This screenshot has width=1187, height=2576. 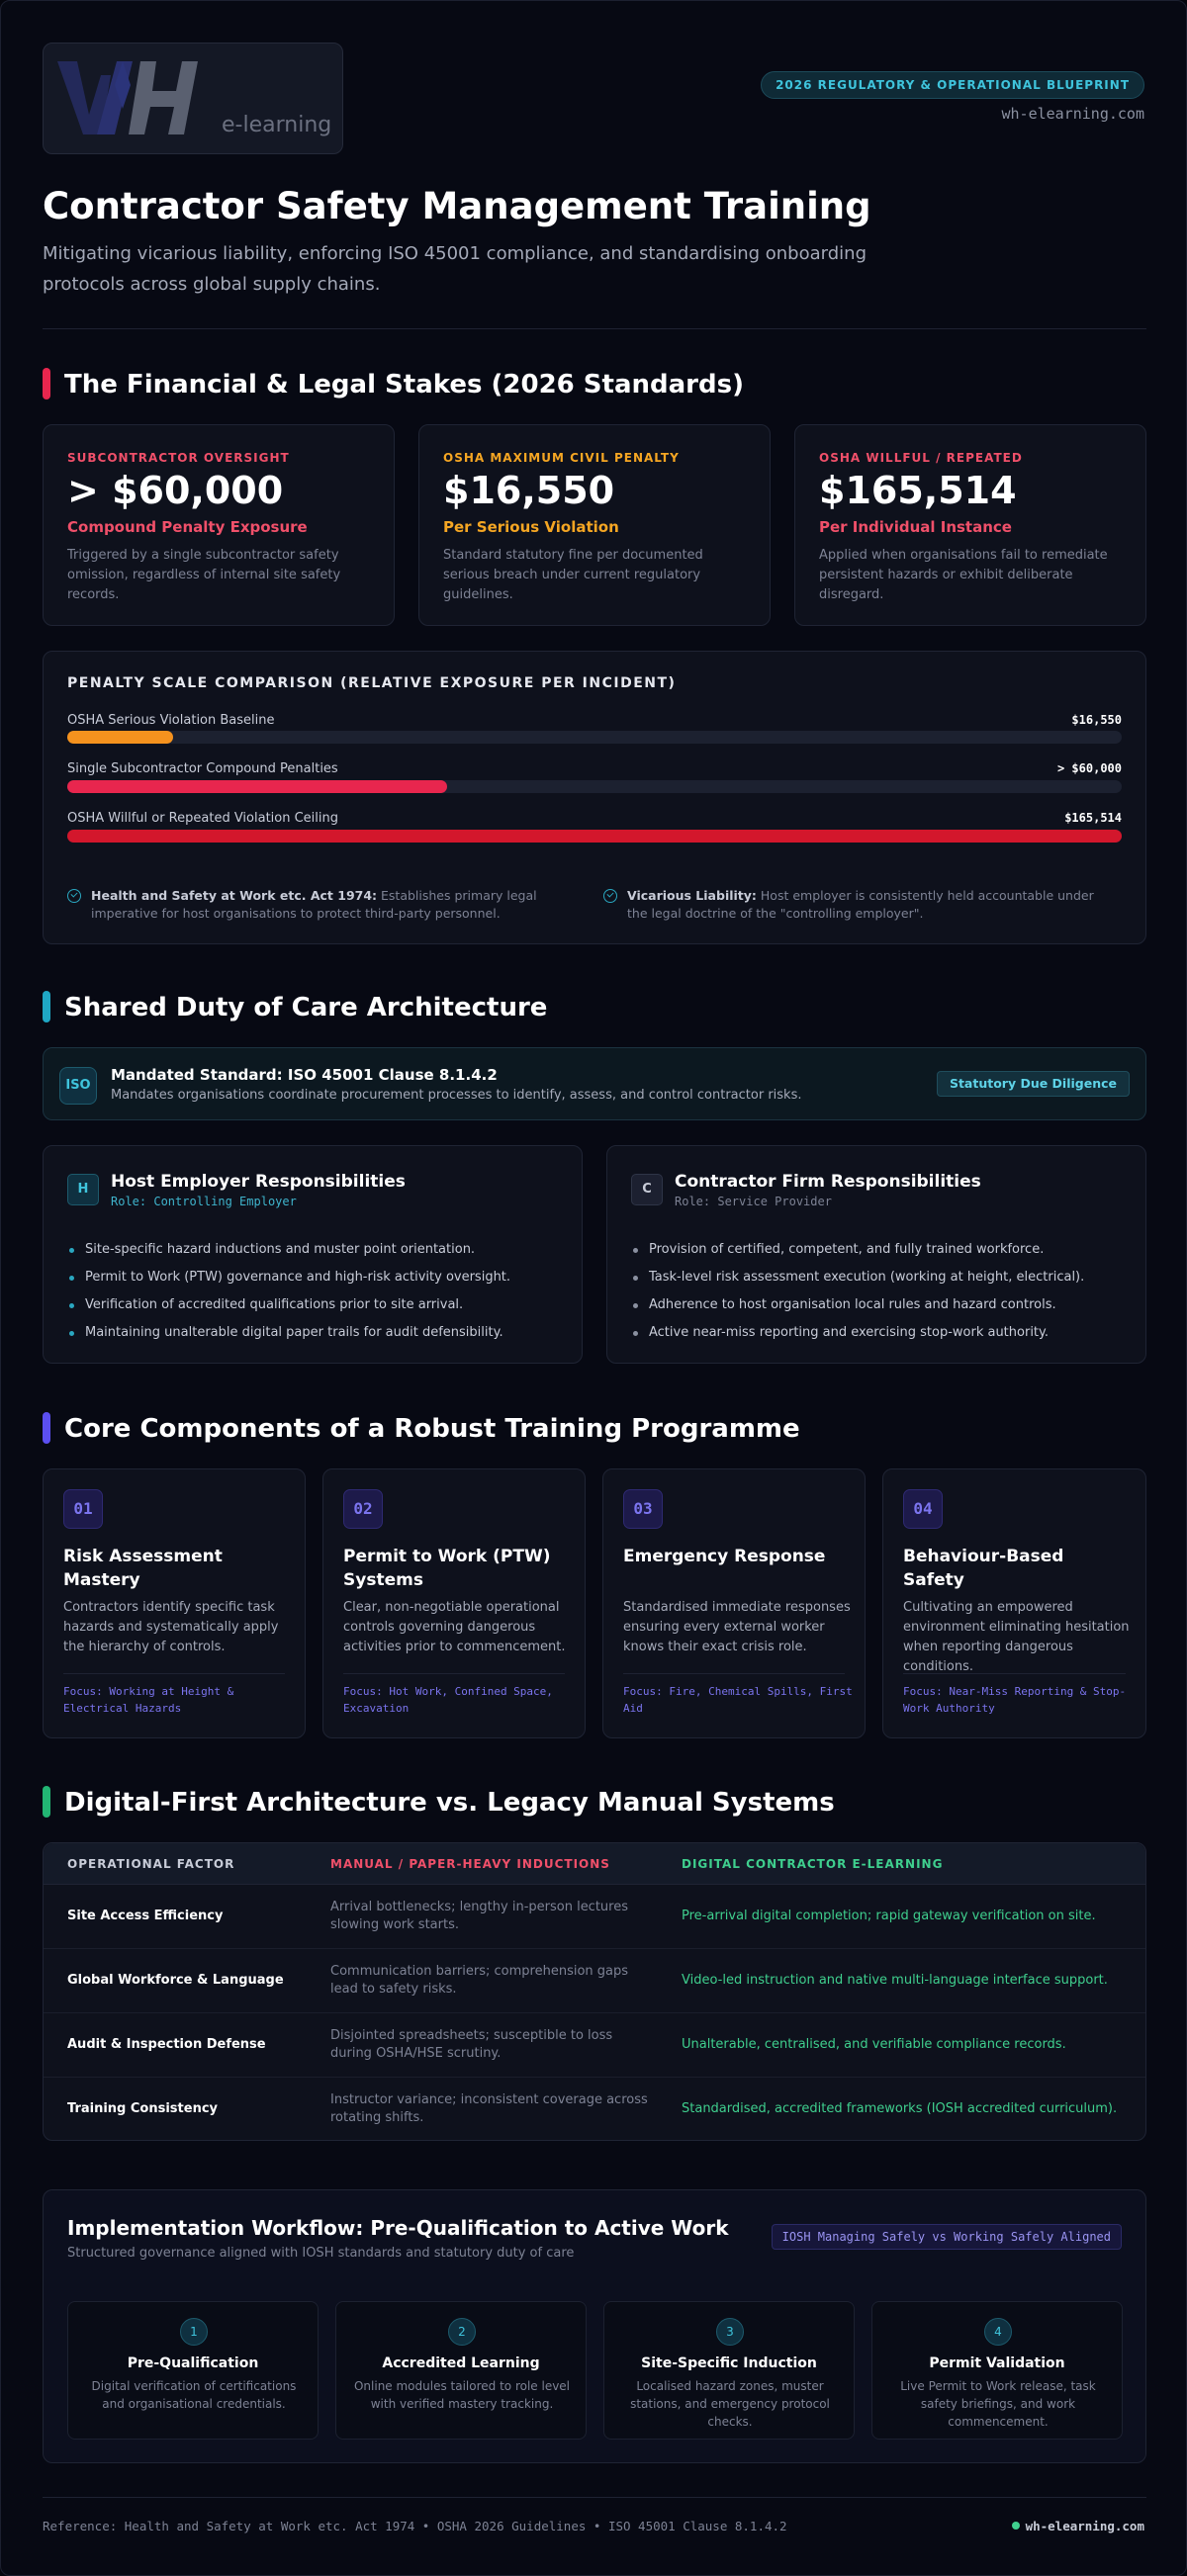 What do you see at coordinates (1073, 114) in the screenshot?
I see `site-url: wh-elearning.com` at bounding box center [1073, 114].